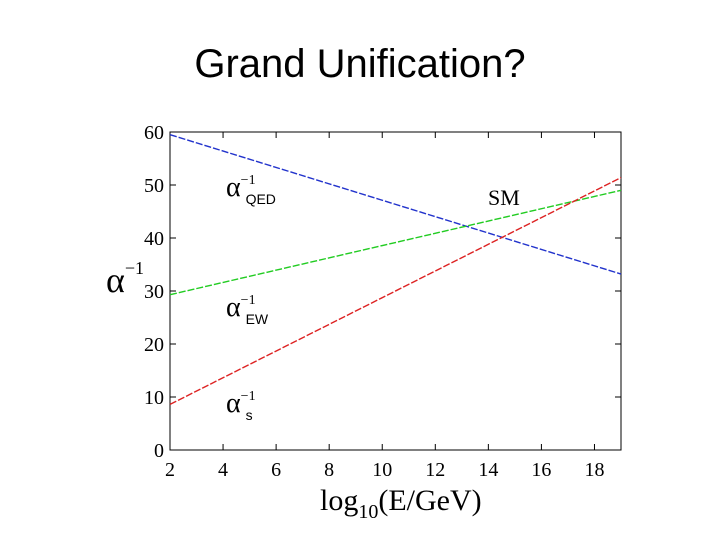  What do you see at coordinates (159, 451) in the screenshot?
I see `y-tick-label: 0` at bounding box center [159, 451].